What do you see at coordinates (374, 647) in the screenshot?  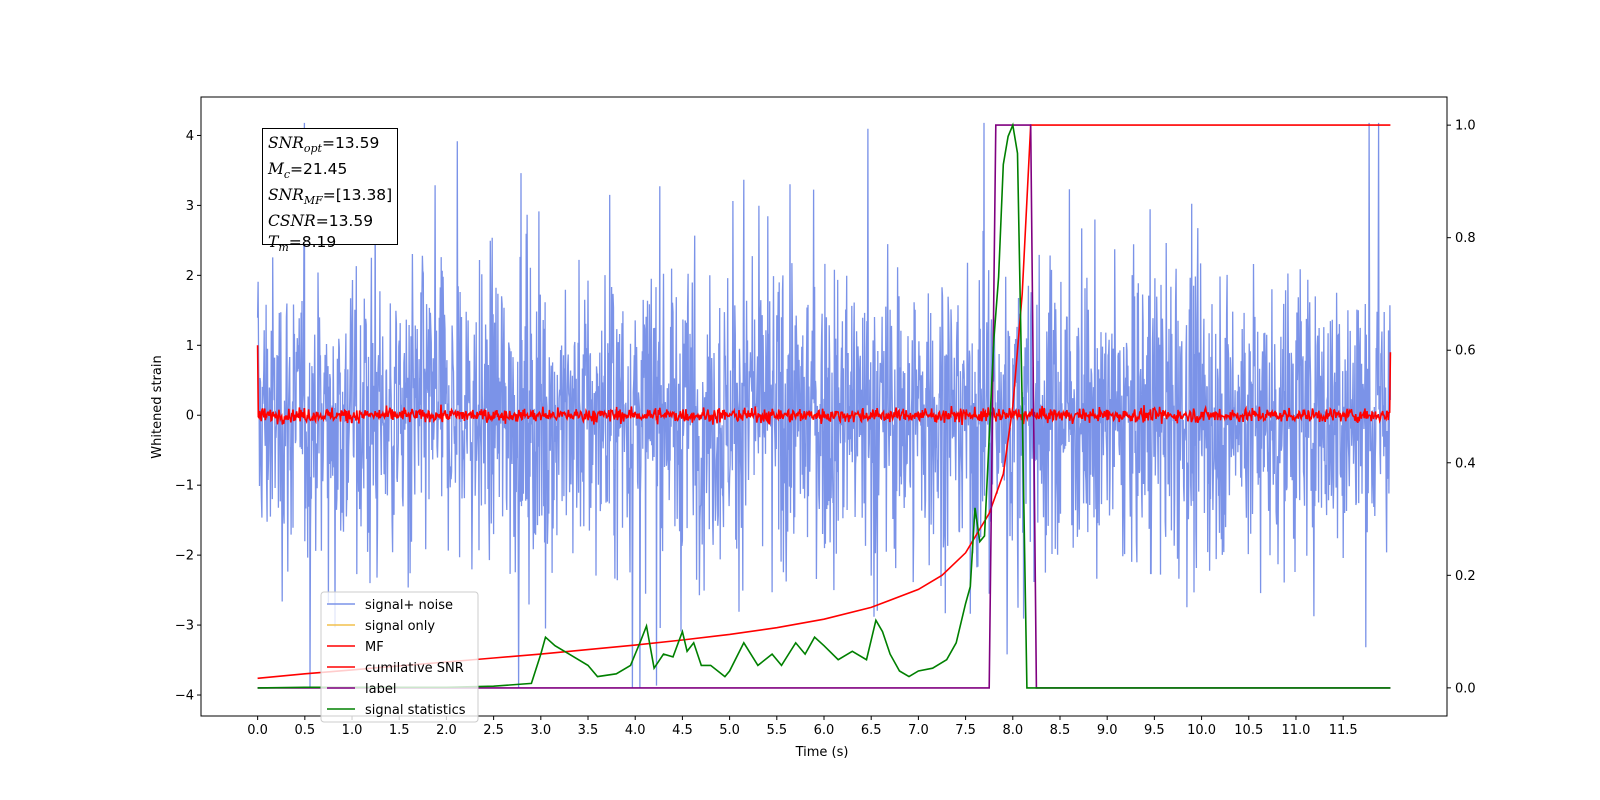 I see `legend-entry: MF` at bounding box center [374, 647].